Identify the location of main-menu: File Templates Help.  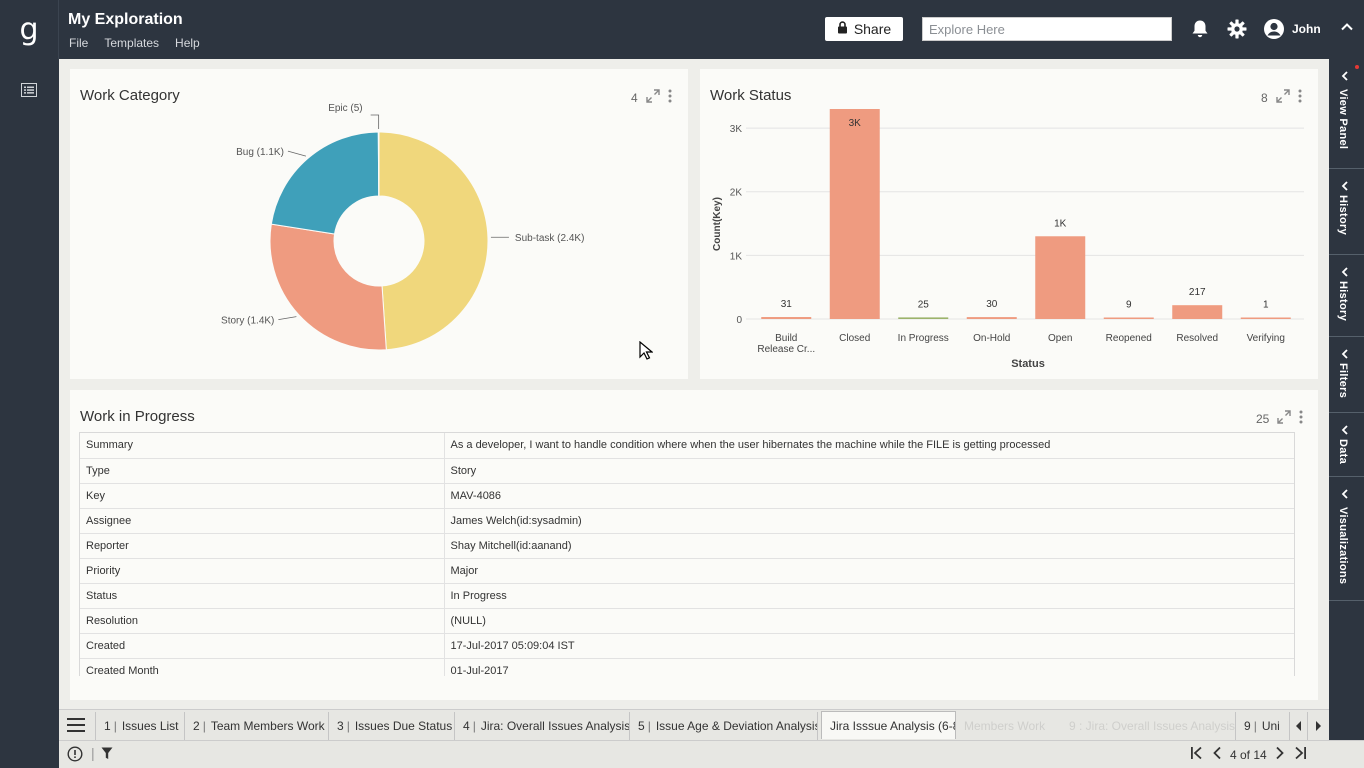
(134, 43).